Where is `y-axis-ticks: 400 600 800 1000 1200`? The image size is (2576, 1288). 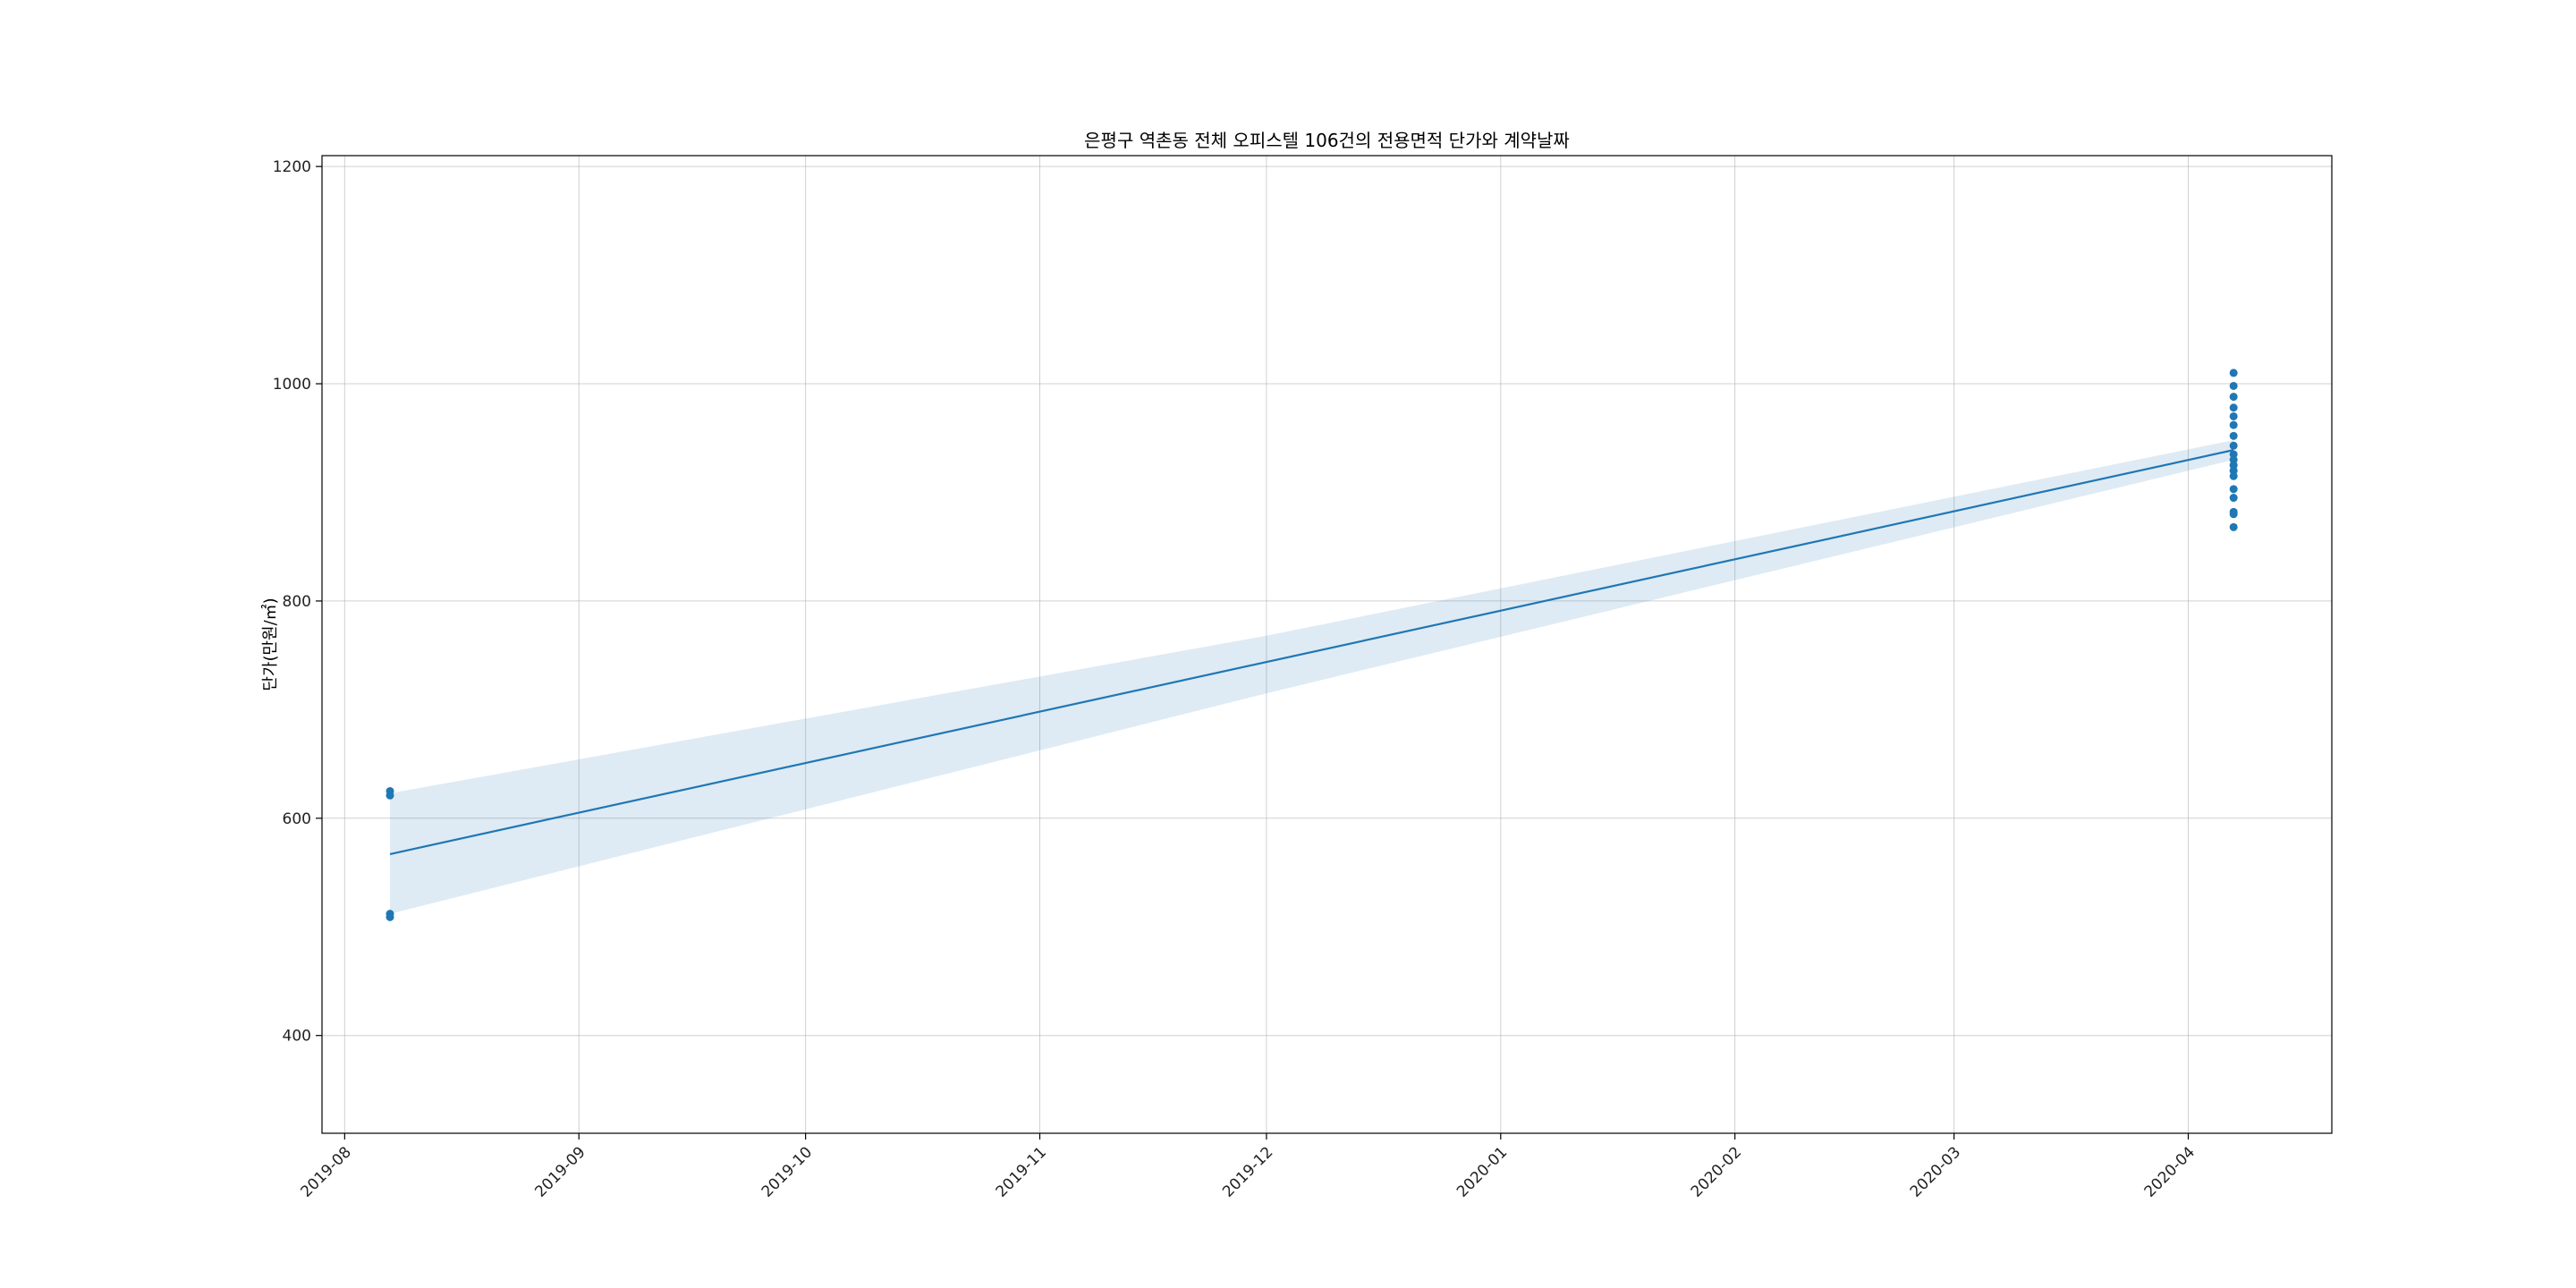
y-axis-ticks: 400 600 800 1000 1200 is located at coordinates (297, 602).